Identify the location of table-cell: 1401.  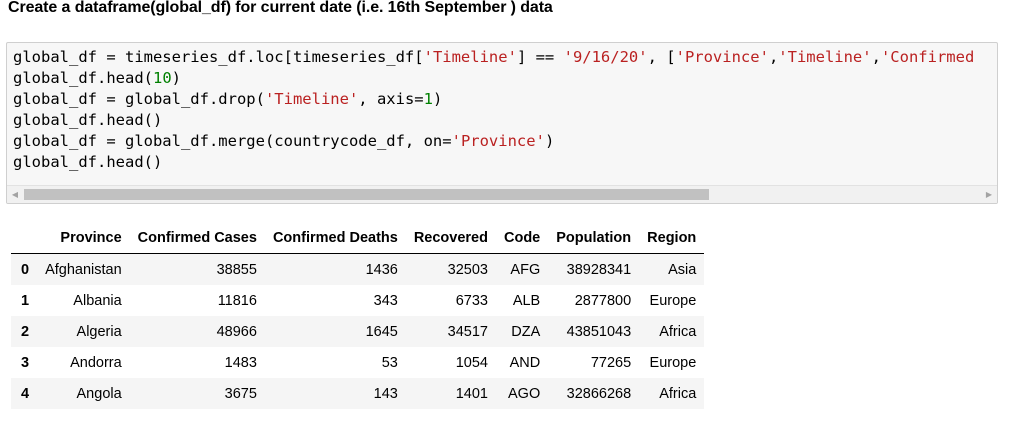
(471, 393).